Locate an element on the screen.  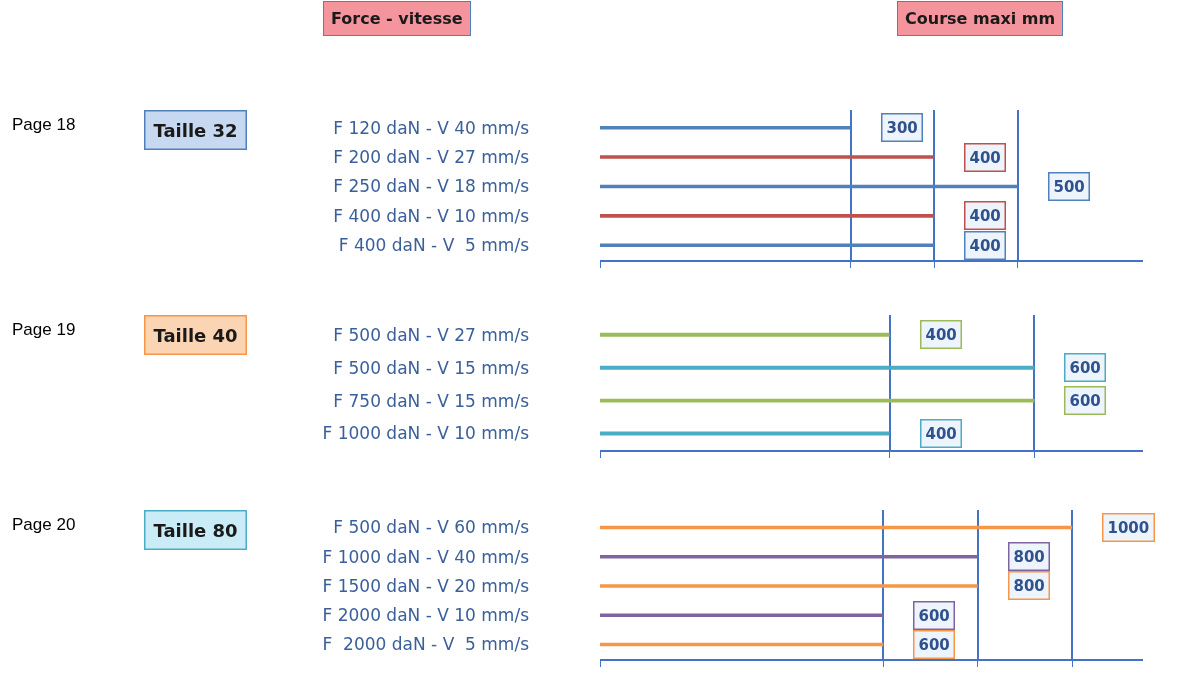
data-label: 500 is located at coordinates (1069, 186).